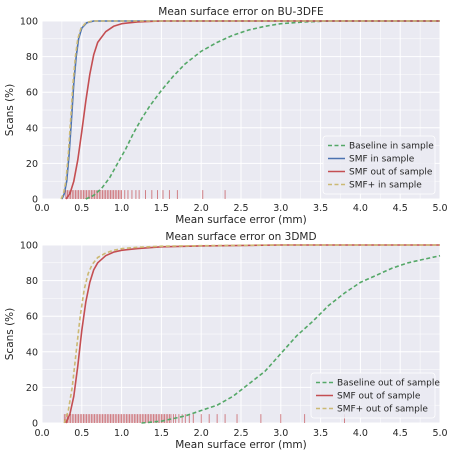 This screenshot has height=458, width=458. Describe the element at coordinates (240, 12) in the screenshot. I see `chart-title: Mean surface error on BU-3DFE` at that location.